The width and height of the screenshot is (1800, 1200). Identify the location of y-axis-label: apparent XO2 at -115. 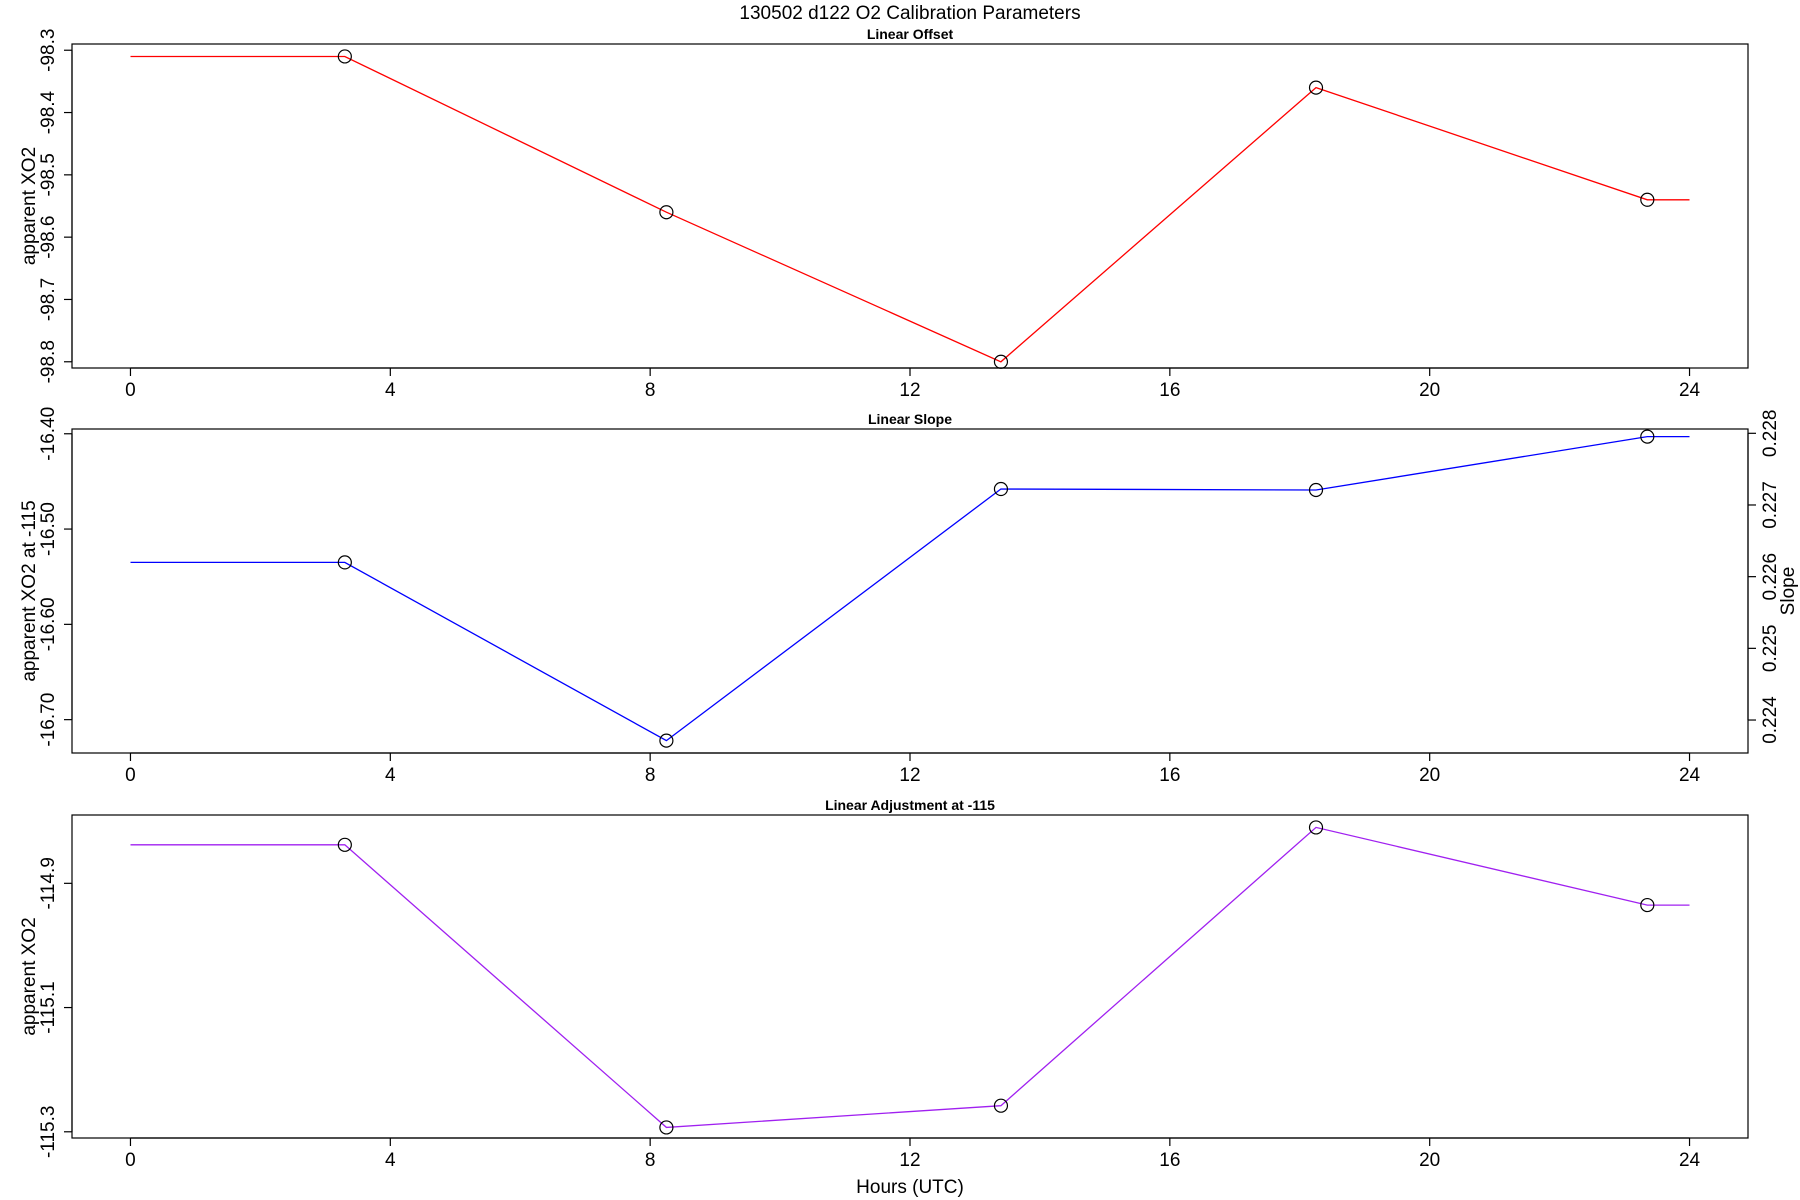
(29, 590).